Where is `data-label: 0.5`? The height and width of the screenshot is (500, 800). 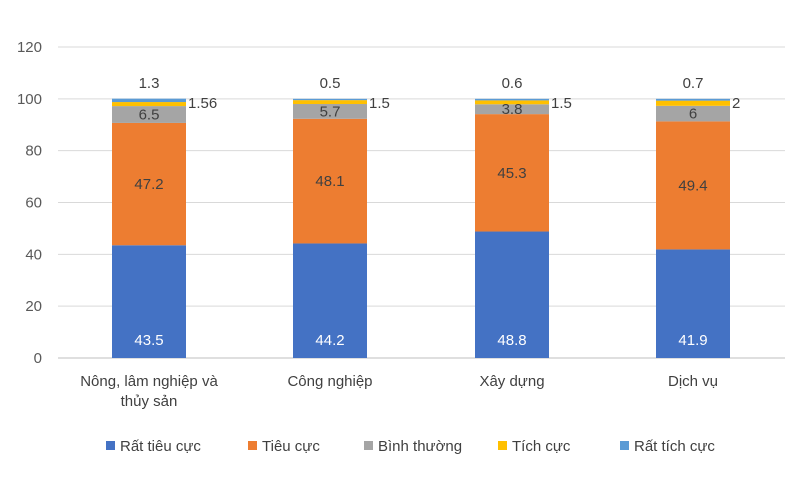
data-label: 0.5 is located at coordinates (330, 83).